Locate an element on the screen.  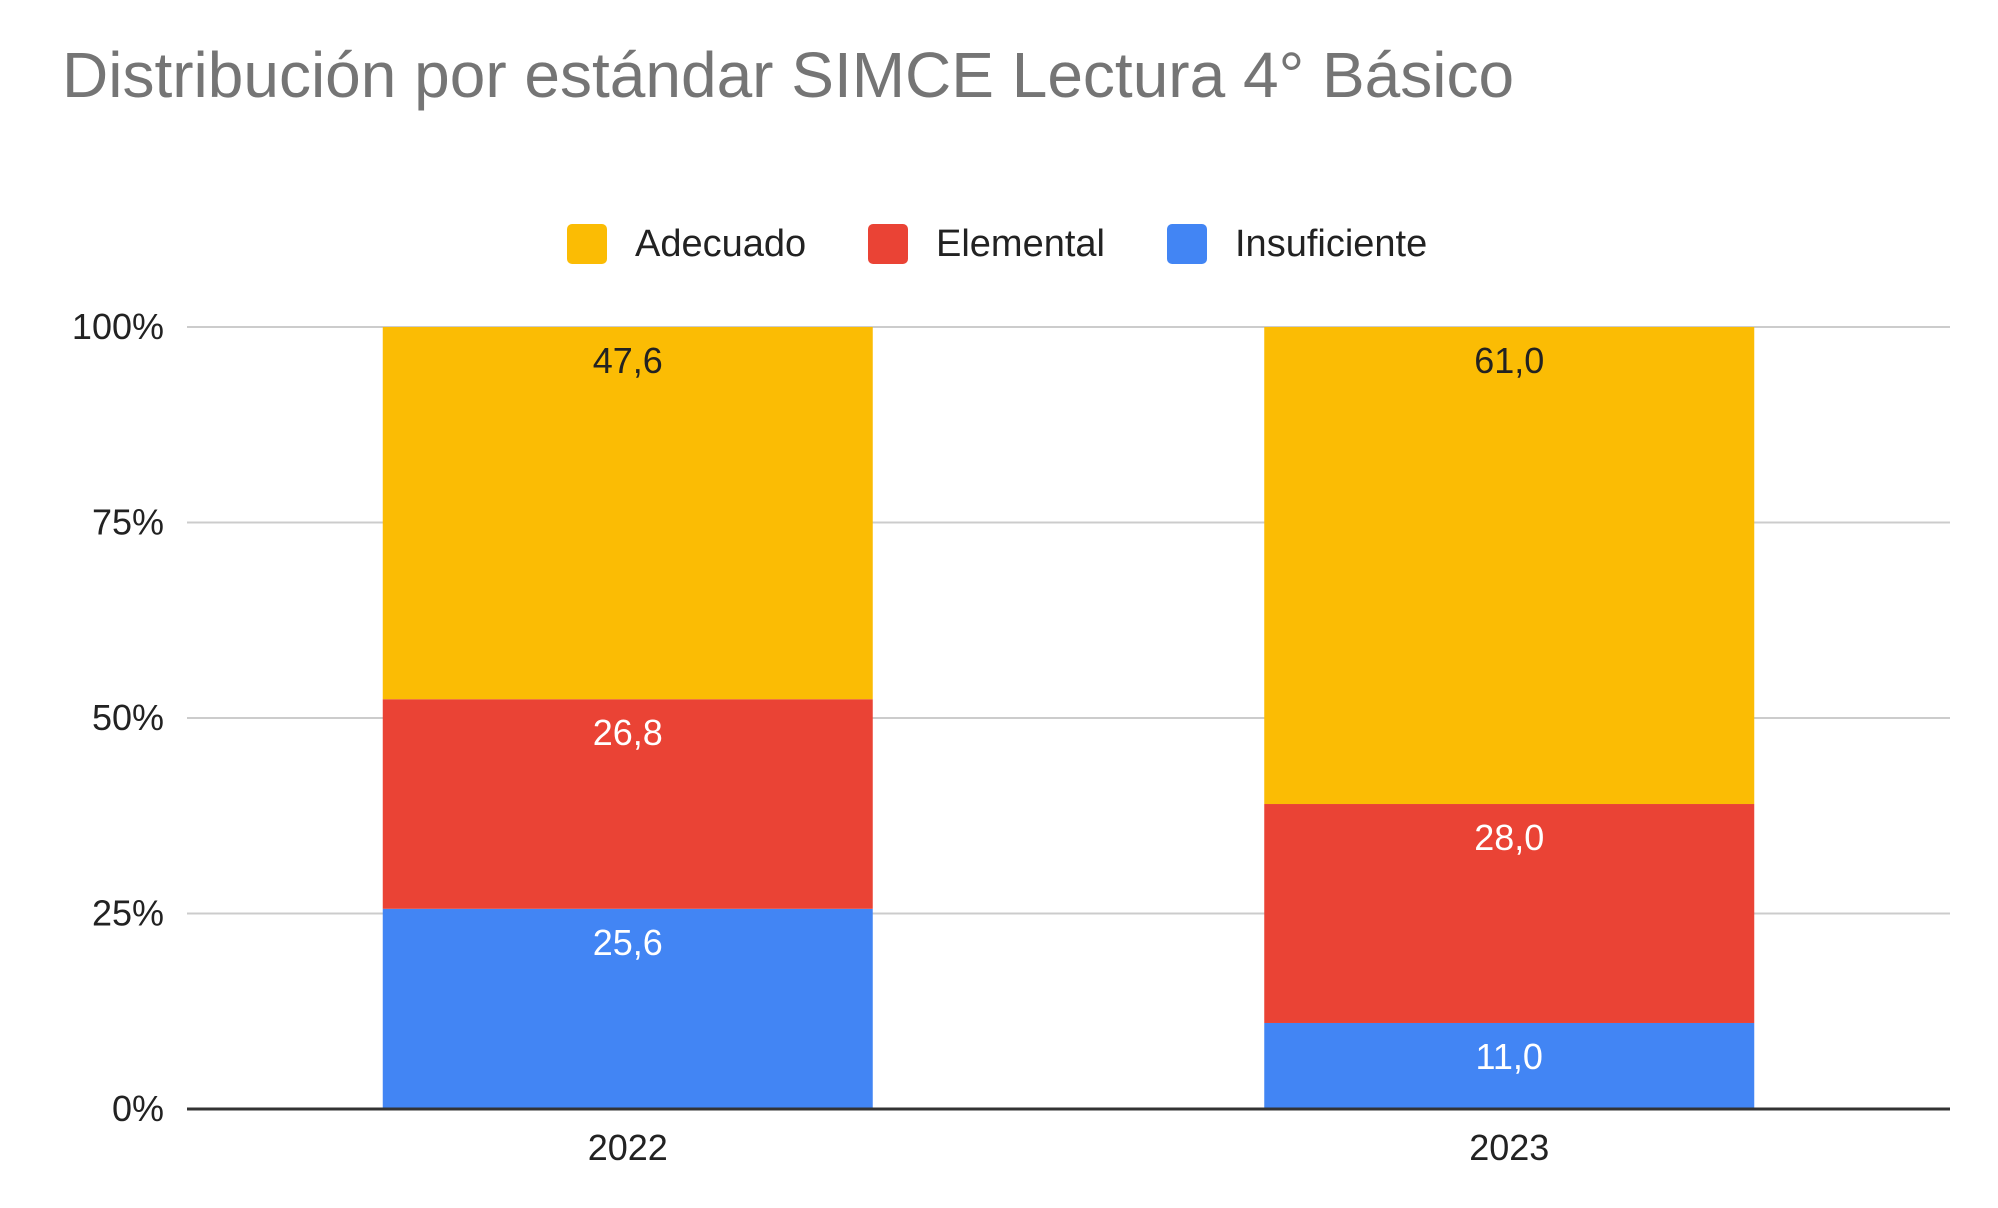
y-tick-label: 25% is located at coordinates (128, 913).